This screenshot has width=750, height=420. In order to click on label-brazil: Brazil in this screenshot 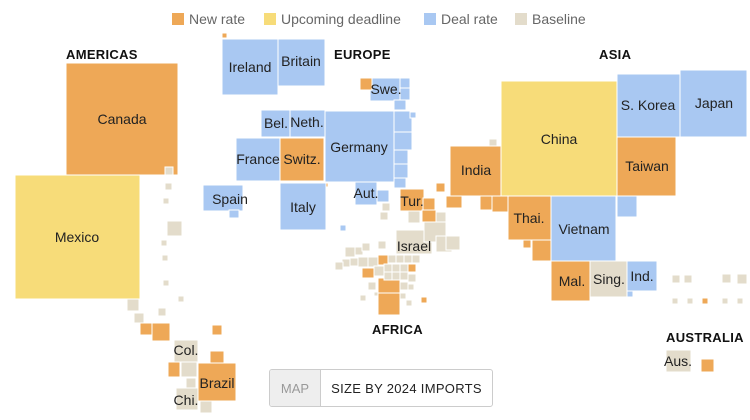, I will do `click(216, 383)`.